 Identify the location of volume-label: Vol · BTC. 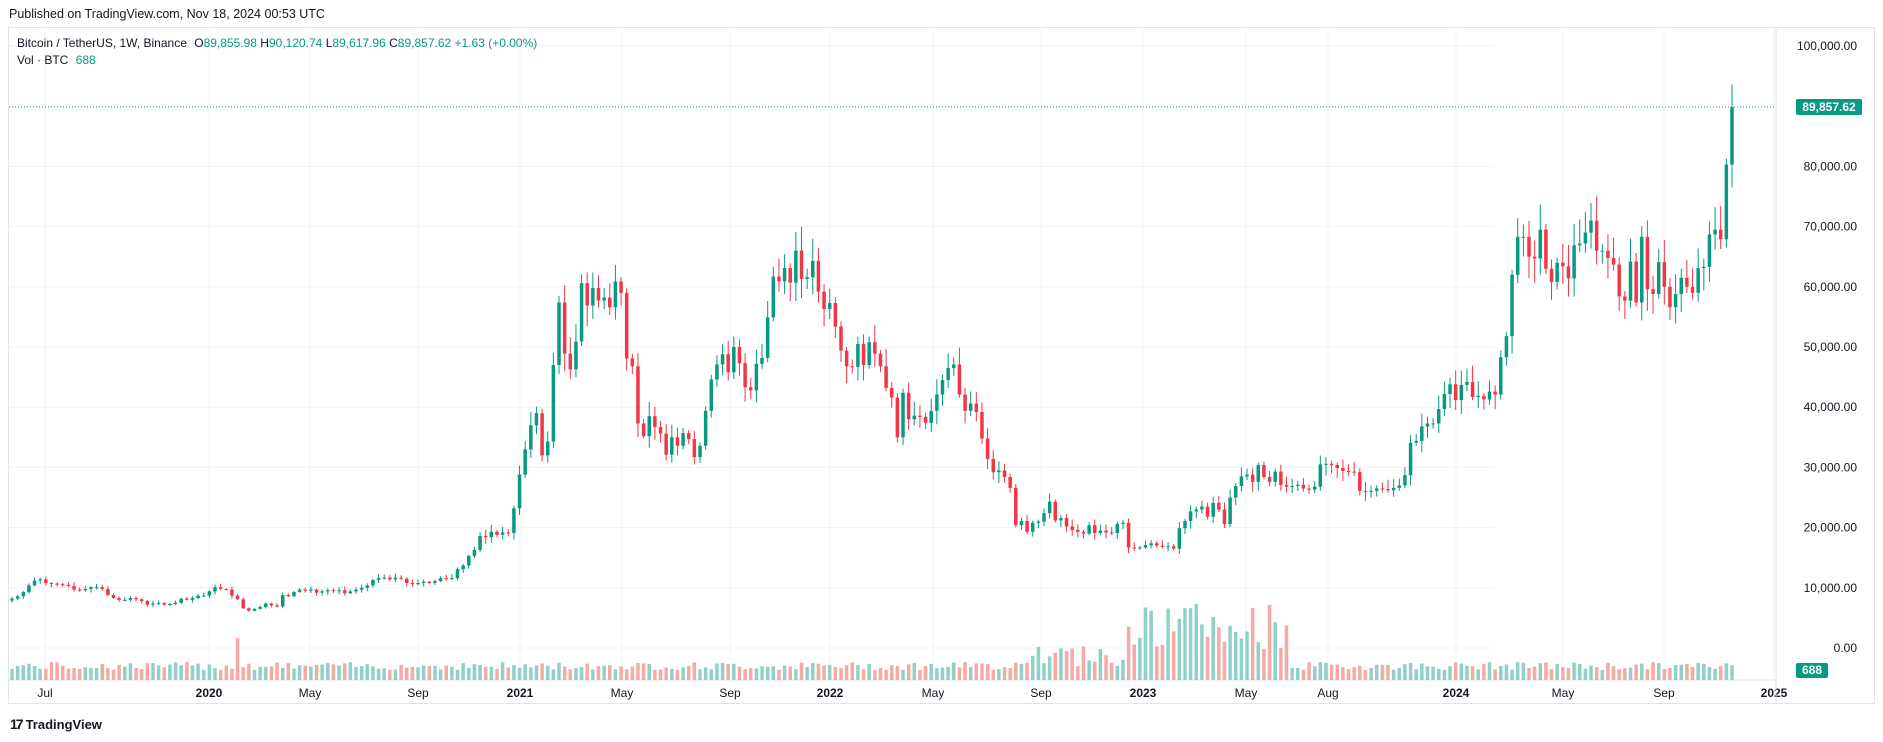
(43, 60).